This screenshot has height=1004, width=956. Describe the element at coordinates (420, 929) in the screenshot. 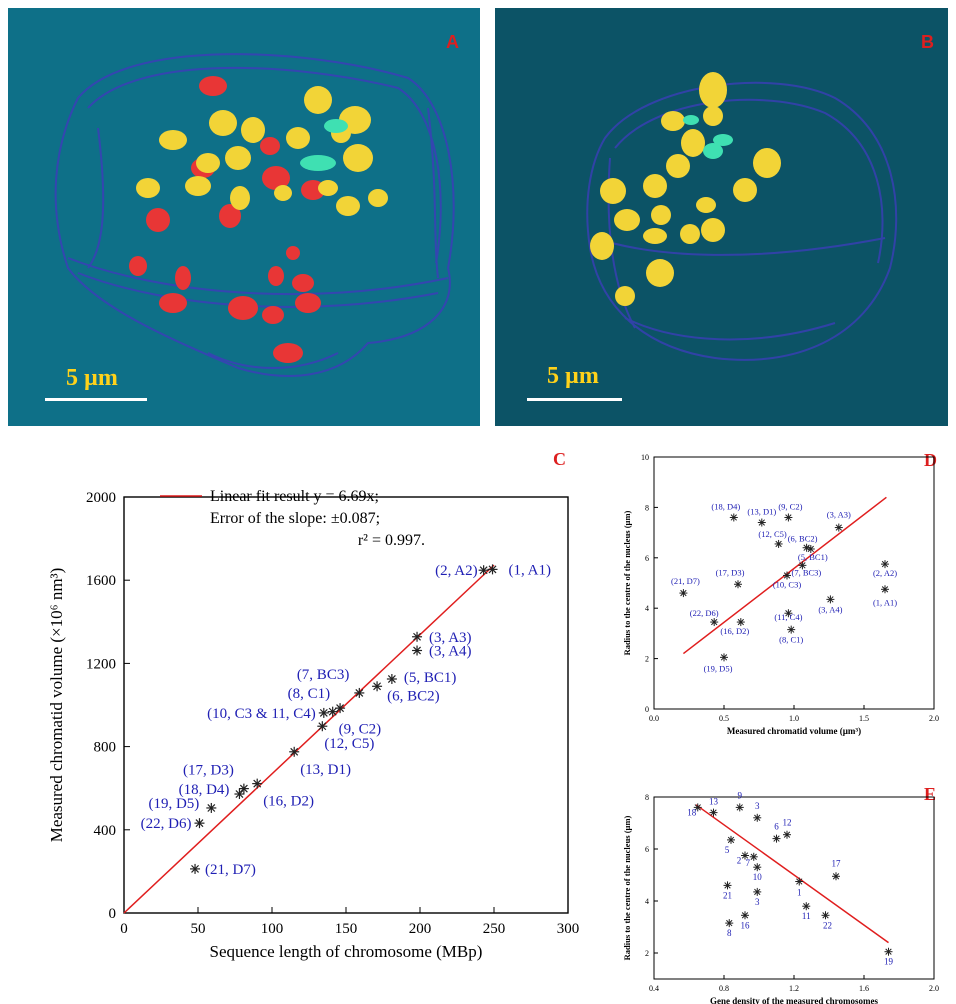

I see `x-tick-label: 200` at that location.